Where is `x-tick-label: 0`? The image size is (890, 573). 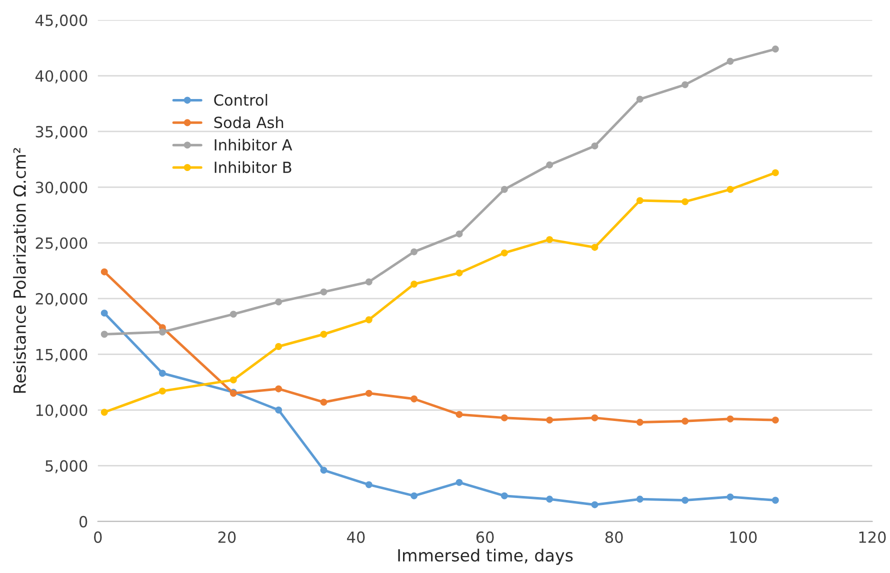 x-tick-label: 0 is located at coordinates (98, 537).